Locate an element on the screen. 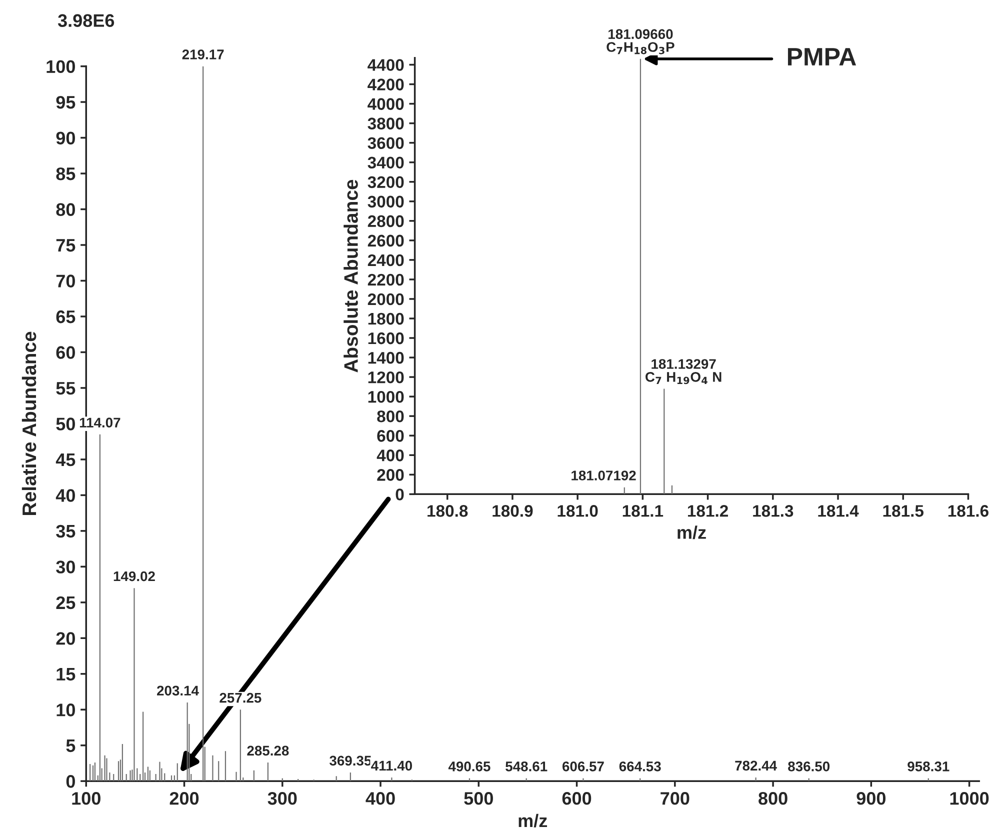 Image resolution: width=990 pixels, height=839 pixels. y-tick-label: 400 is located at coordinates (390, 456).